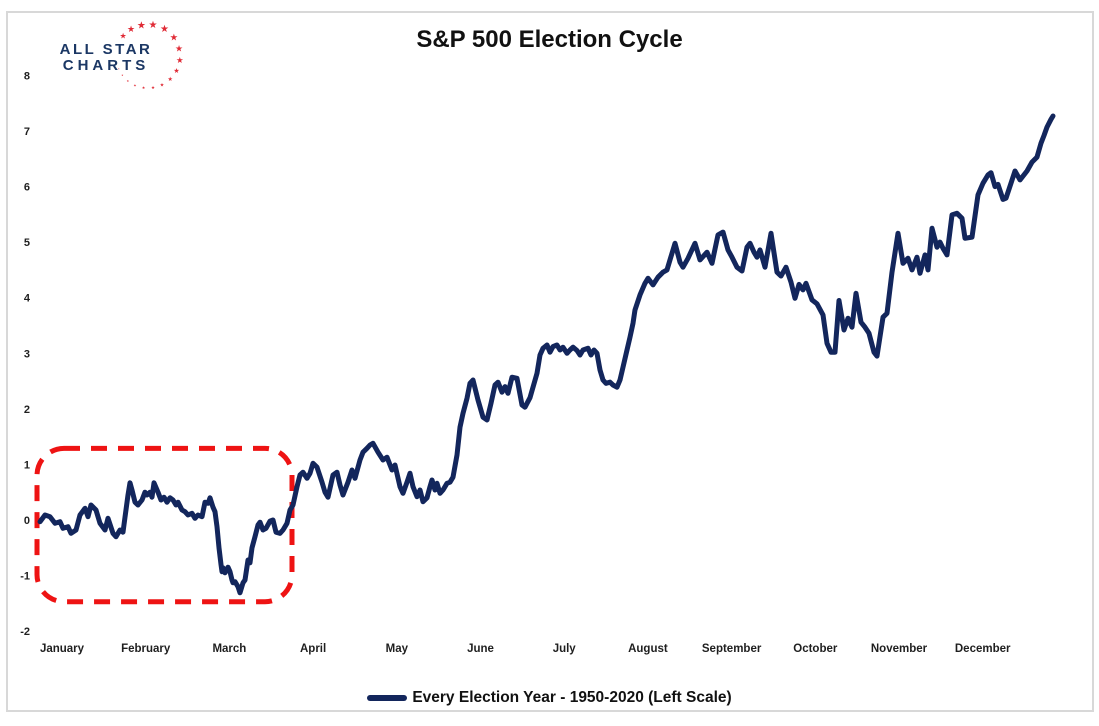  Describe the element at coordinates (27, 132) in the screenshot. I see `y-tick-label: 7` at that location.